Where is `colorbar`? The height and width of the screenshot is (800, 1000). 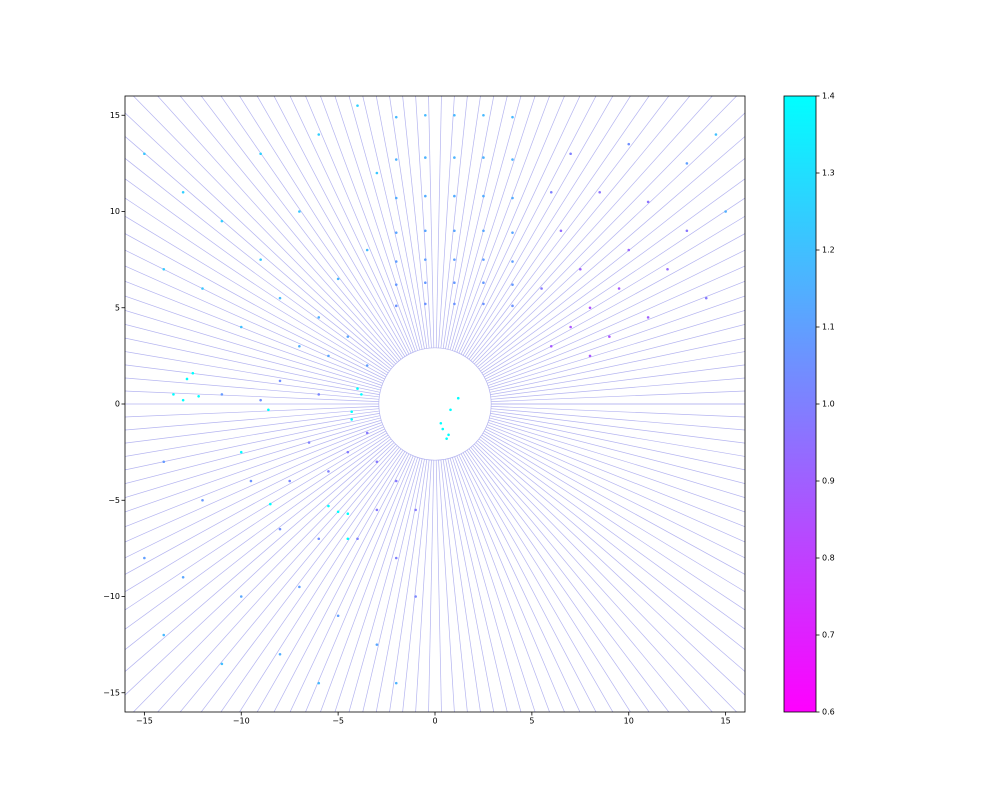 colorbar is located at coordinates (800, 404).